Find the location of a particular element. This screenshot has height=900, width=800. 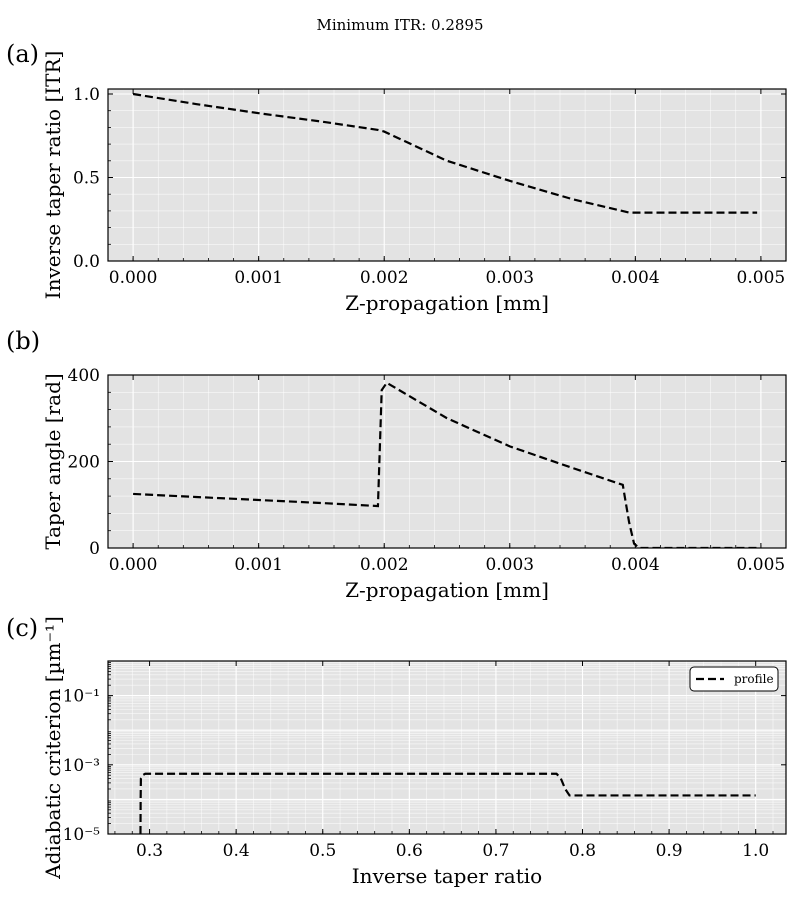

figure-title: Minimum ITR: 0.2895 is located at coordinates (399, 25).